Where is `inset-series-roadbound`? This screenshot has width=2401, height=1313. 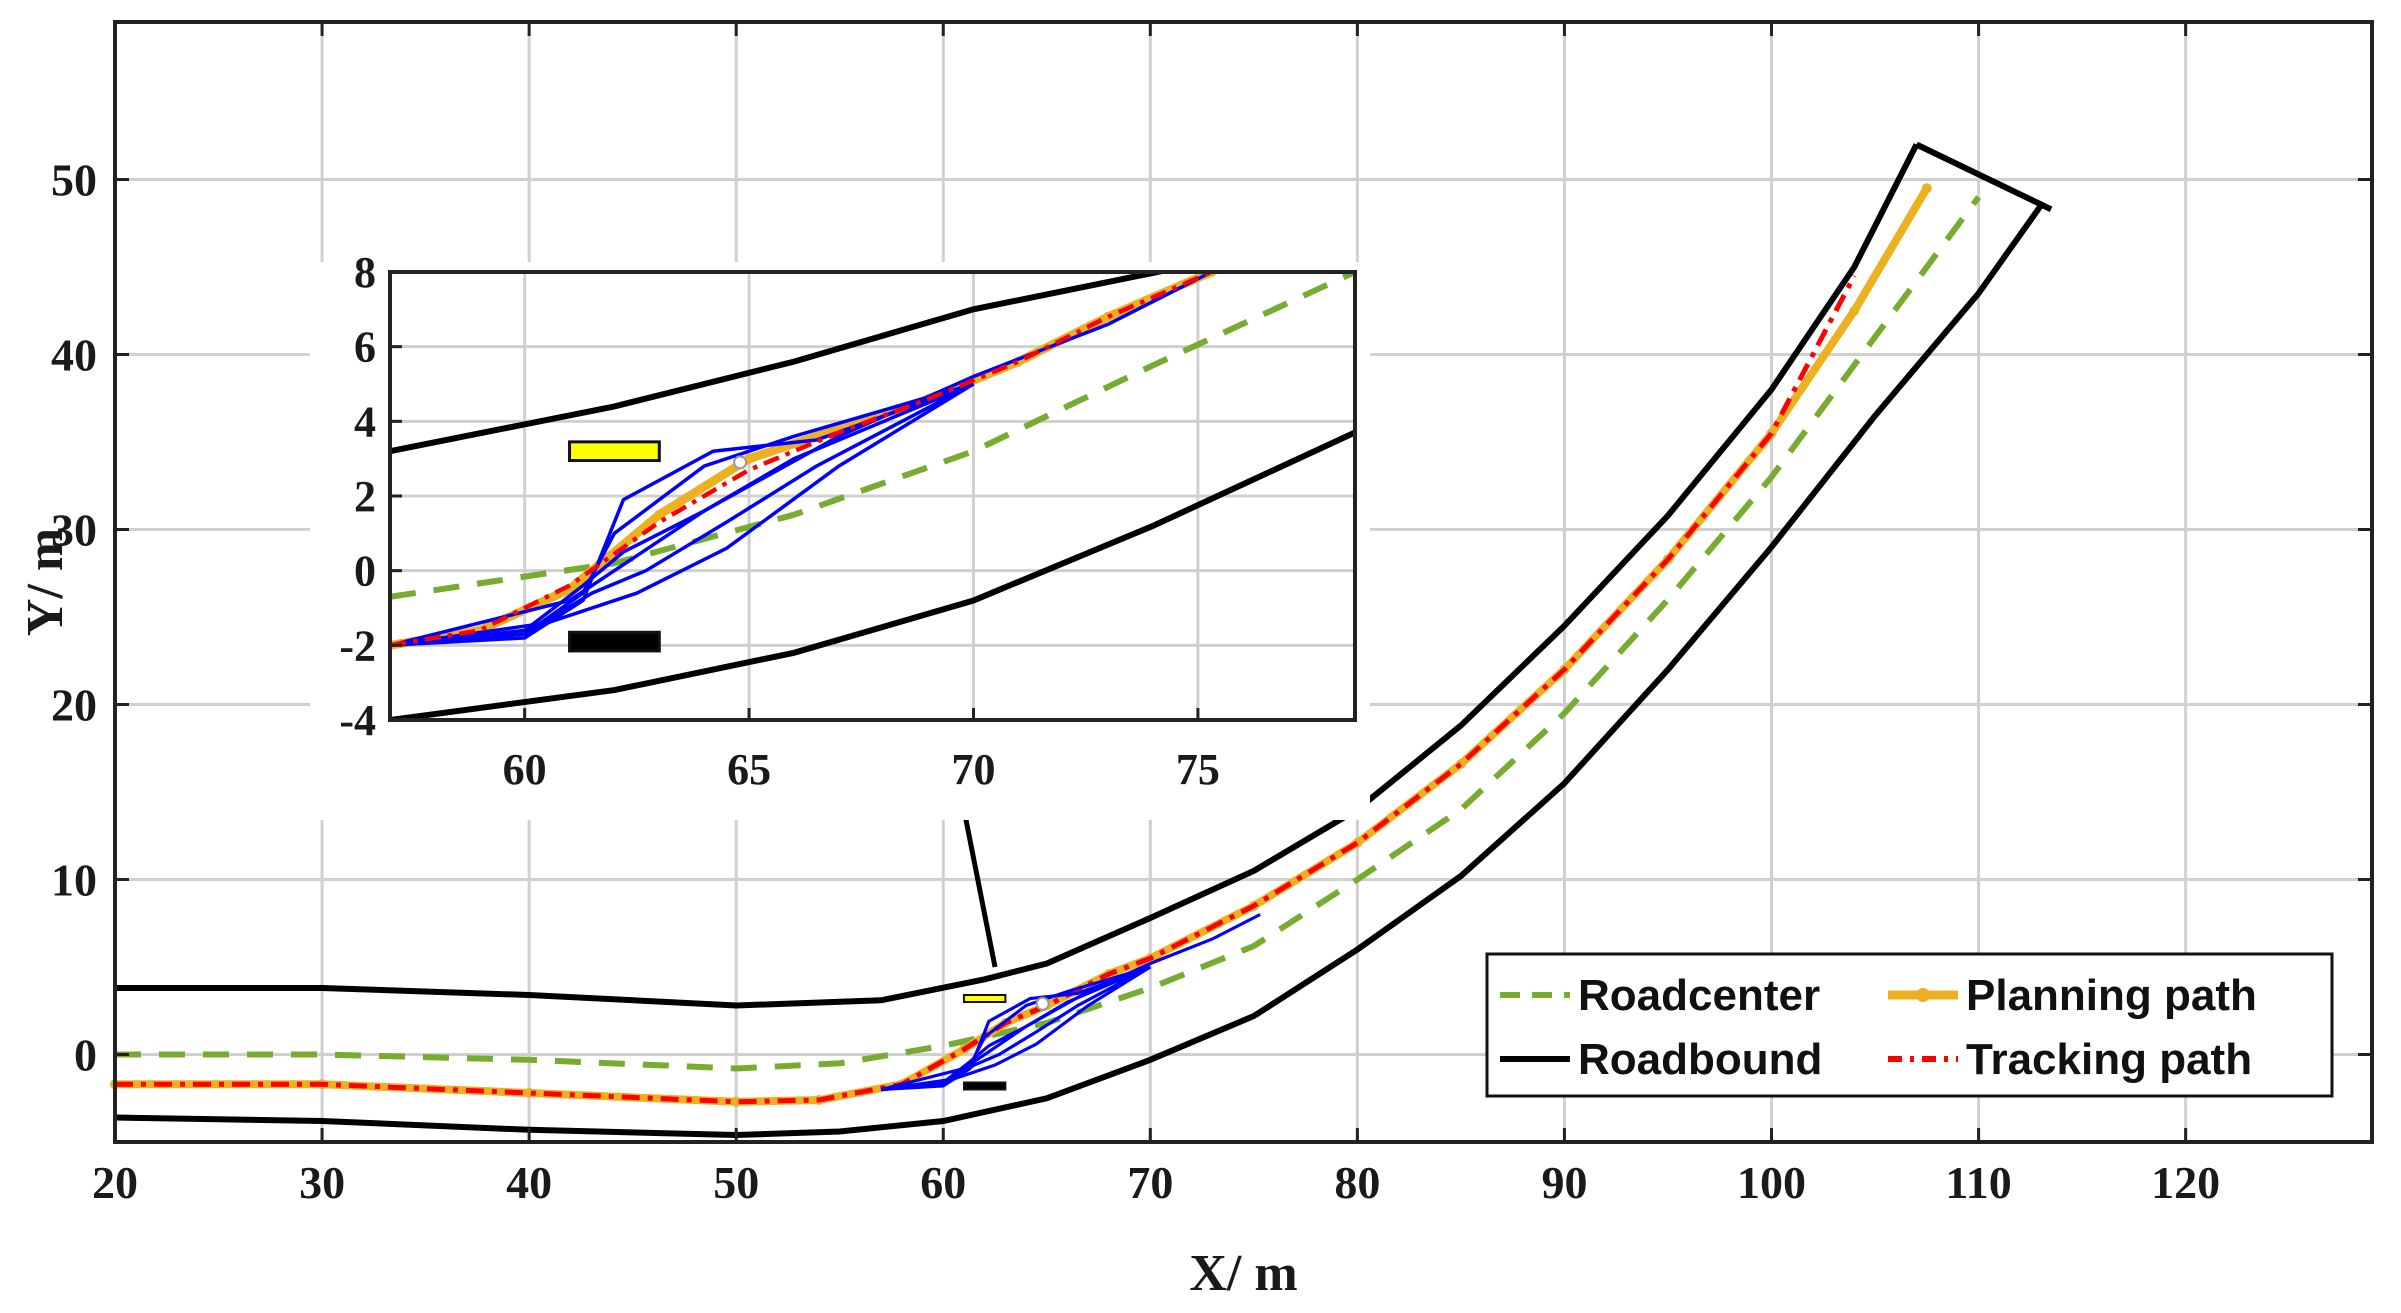
inset-series-roadbound is located at coordinates (781, 363).